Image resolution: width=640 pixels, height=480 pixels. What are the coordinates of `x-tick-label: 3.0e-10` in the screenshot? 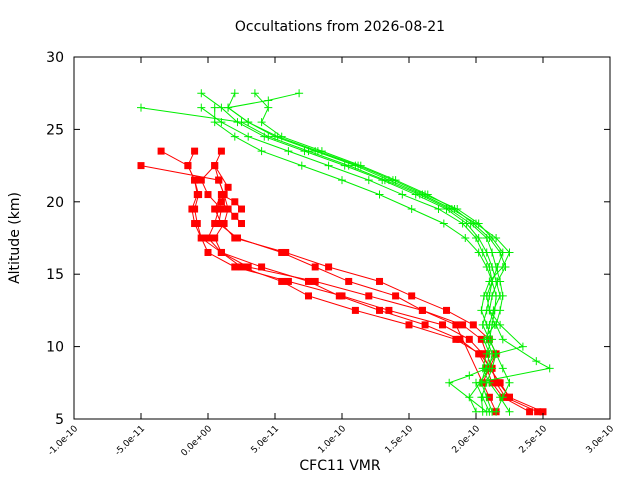 It's located at (601, 440).